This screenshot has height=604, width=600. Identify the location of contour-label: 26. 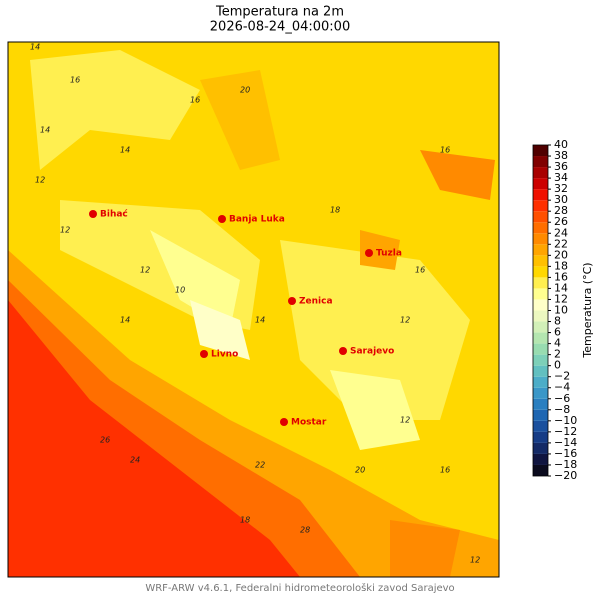
(105, 440).